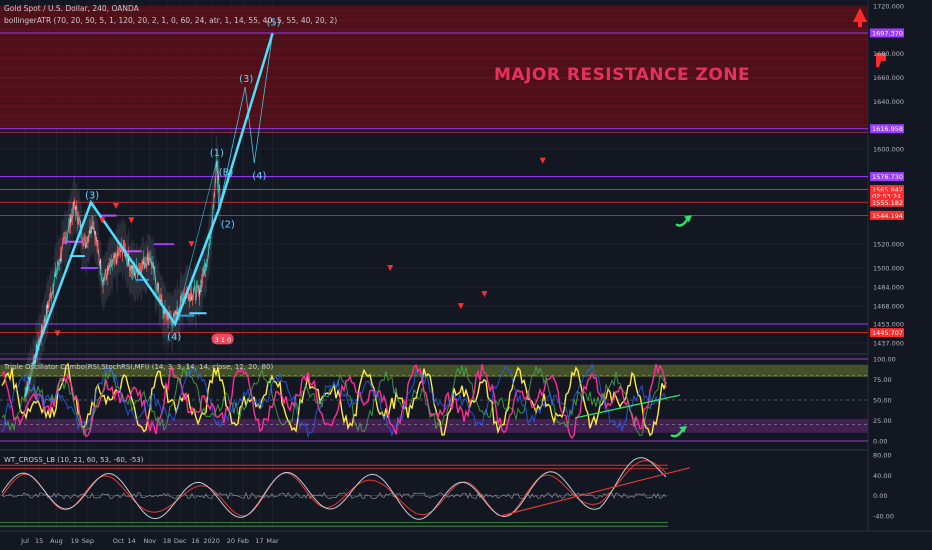 This screenshot has height=550, width=932. What do you see at coordinates (259, 541) in the screenshot?
I see `time-tick-label: 17` at bounding box center [259, 541].